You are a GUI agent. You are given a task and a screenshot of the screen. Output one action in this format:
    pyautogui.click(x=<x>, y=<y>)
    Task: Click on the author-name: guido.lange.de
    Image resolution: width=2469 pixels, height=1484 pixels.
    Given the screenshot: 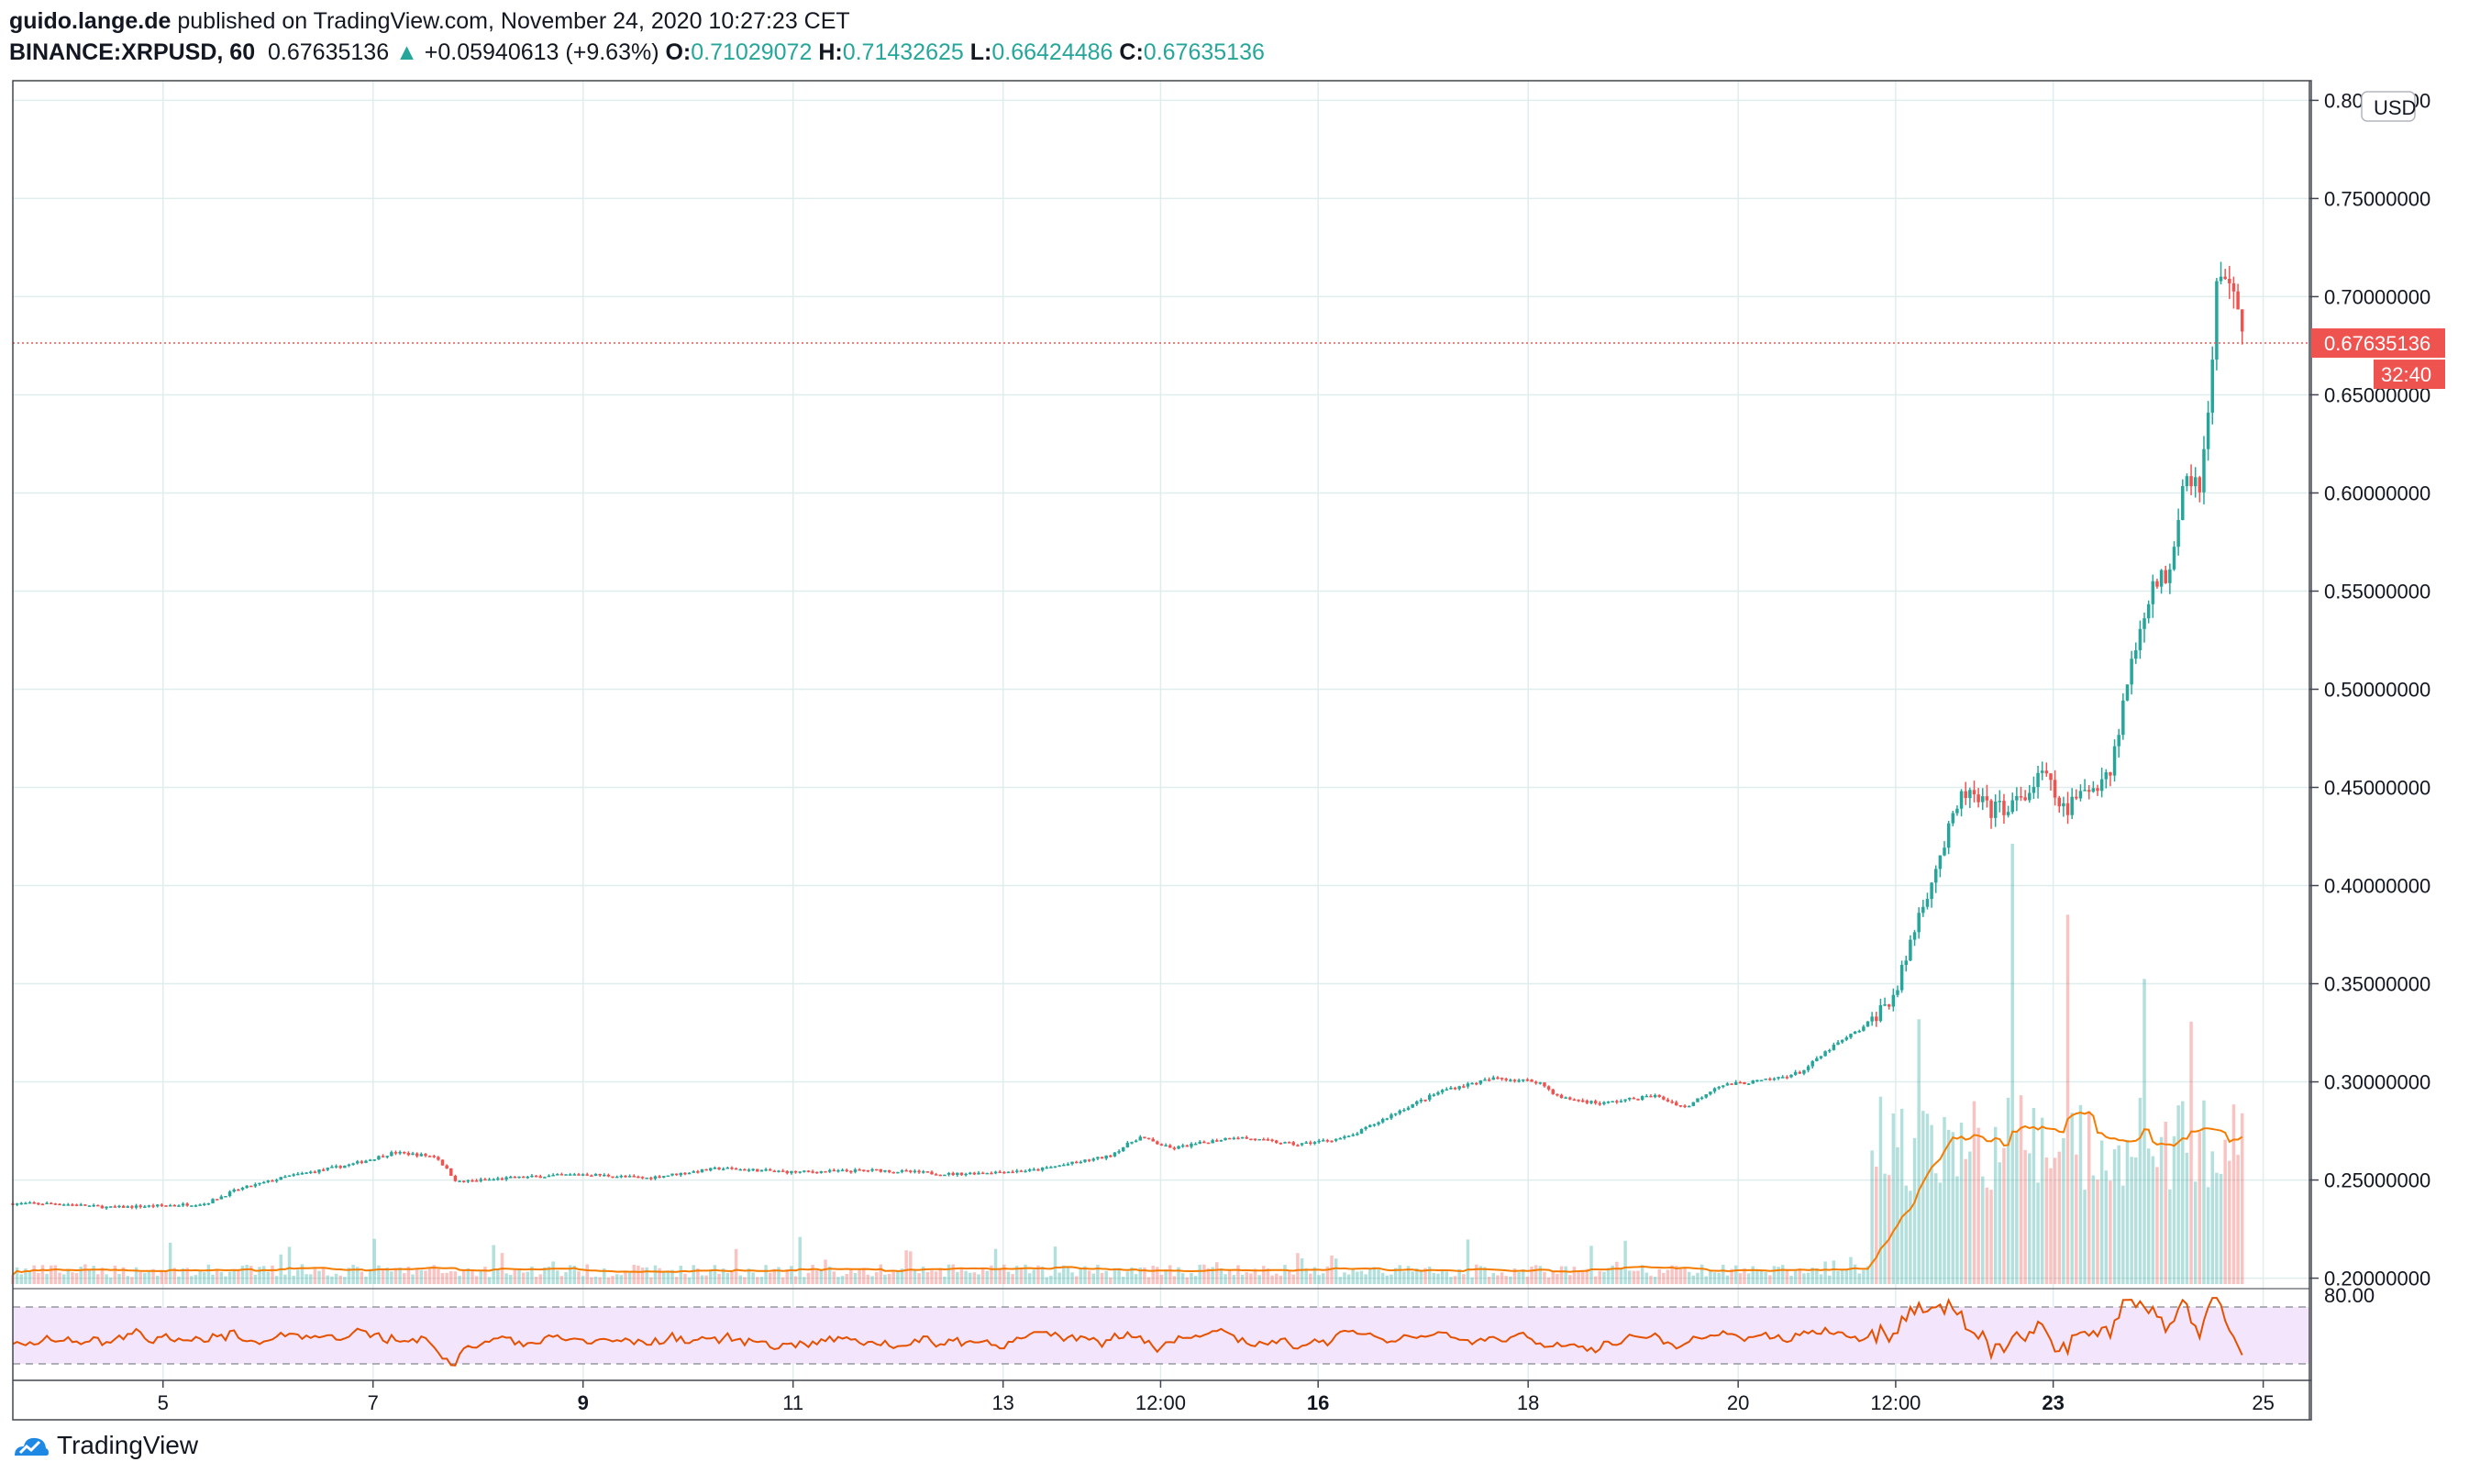 What is the action you would take?
    pyautogui.click(x=90, y=21)
    